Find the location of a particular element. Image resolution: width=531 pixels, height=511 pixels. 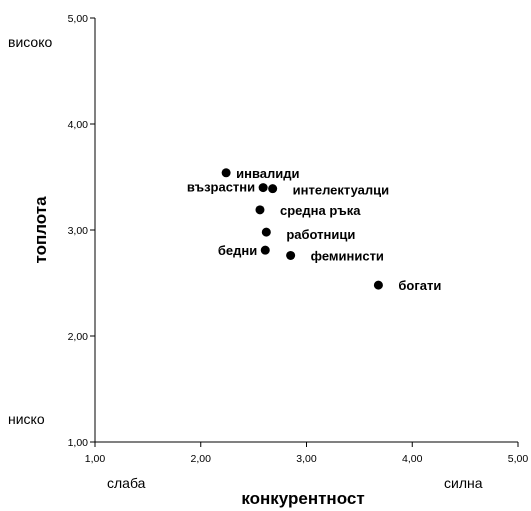

x-tick-label: 1,00 is located at coordinates (95, 459).